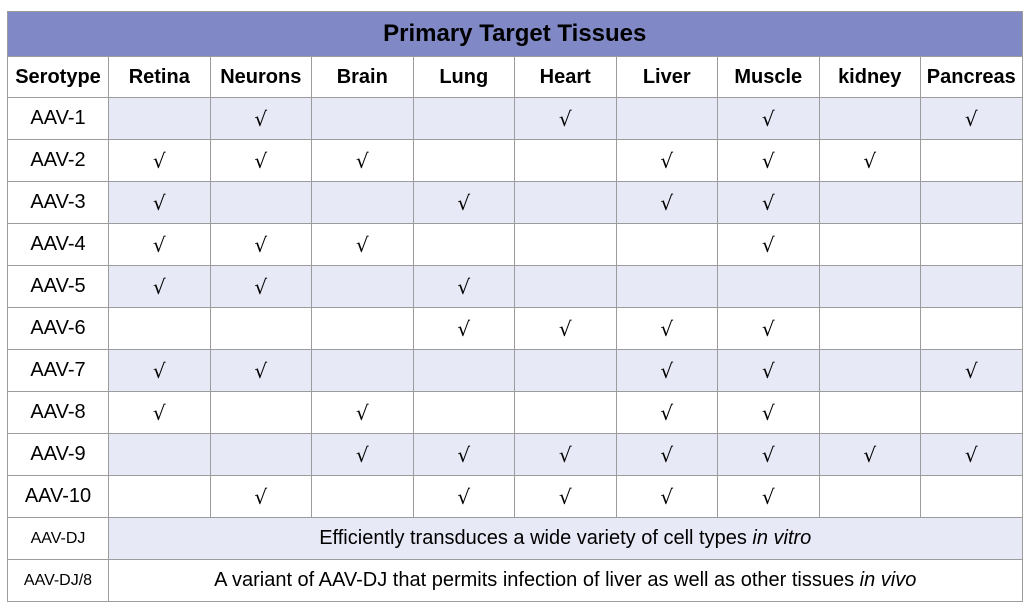 This screenshot has height=614, width=1031. What do you see at coordinates (869, 77) in the screenshot?
I see `column-header-kidney: kidney` at bounding box center [869, 77].